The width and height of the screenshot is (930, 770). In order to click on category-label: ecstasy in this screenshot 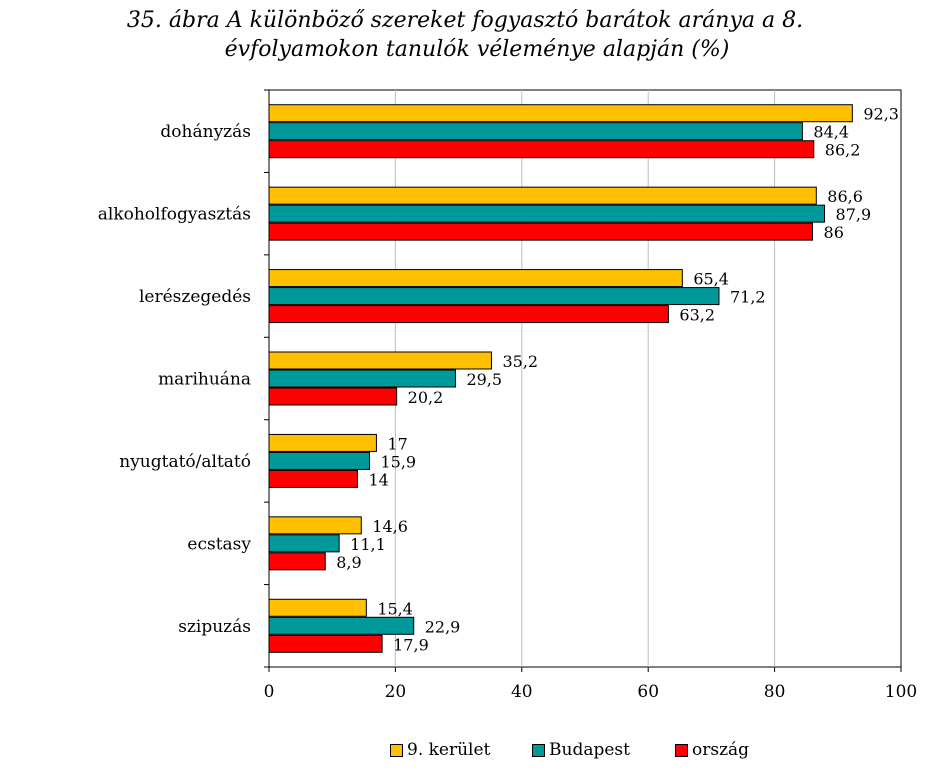, I will do `click(219, 544)`.